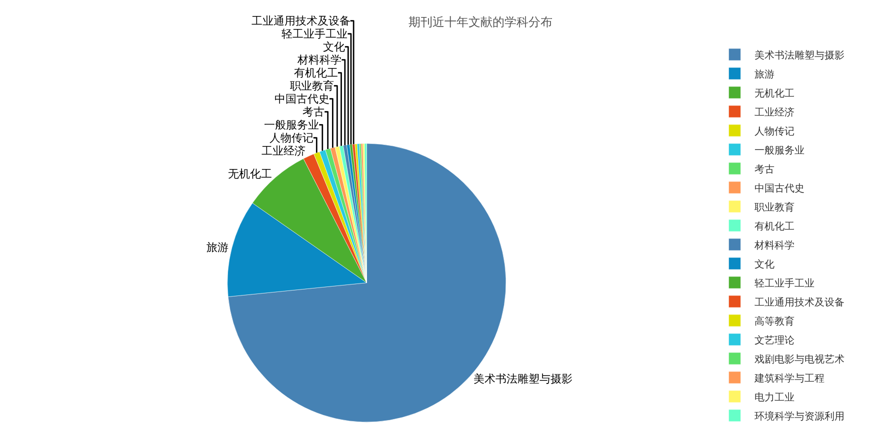  Describe the element at coordinates (300, 21) in the screenshot. I see `data-label: 工业通用技术及设备` at that location.